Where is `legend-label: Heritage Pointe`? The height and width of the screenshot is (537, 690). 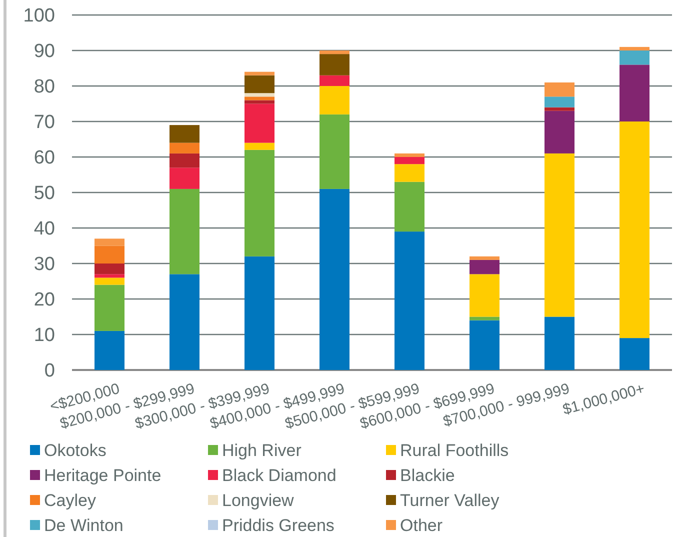 legend-label: Heritage Pointe is located at coordinates (103, 475).